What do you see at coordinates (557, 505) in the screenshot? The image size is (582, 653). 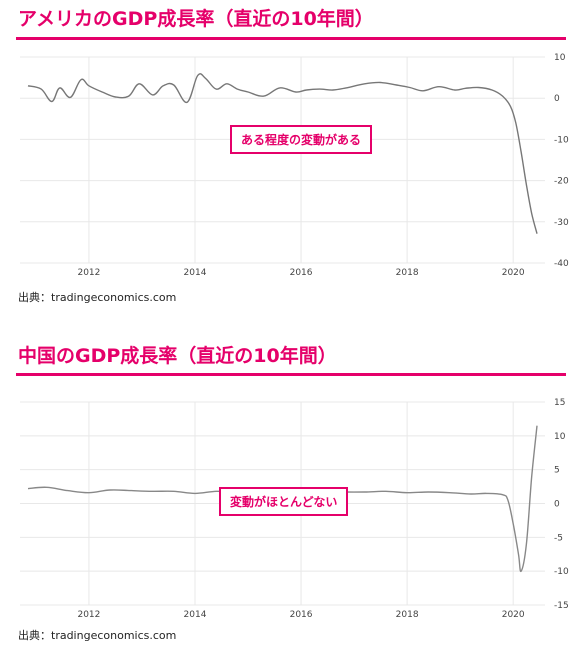 I see `chart2-y-tick-label: 0` at bounding box center [557, 505].